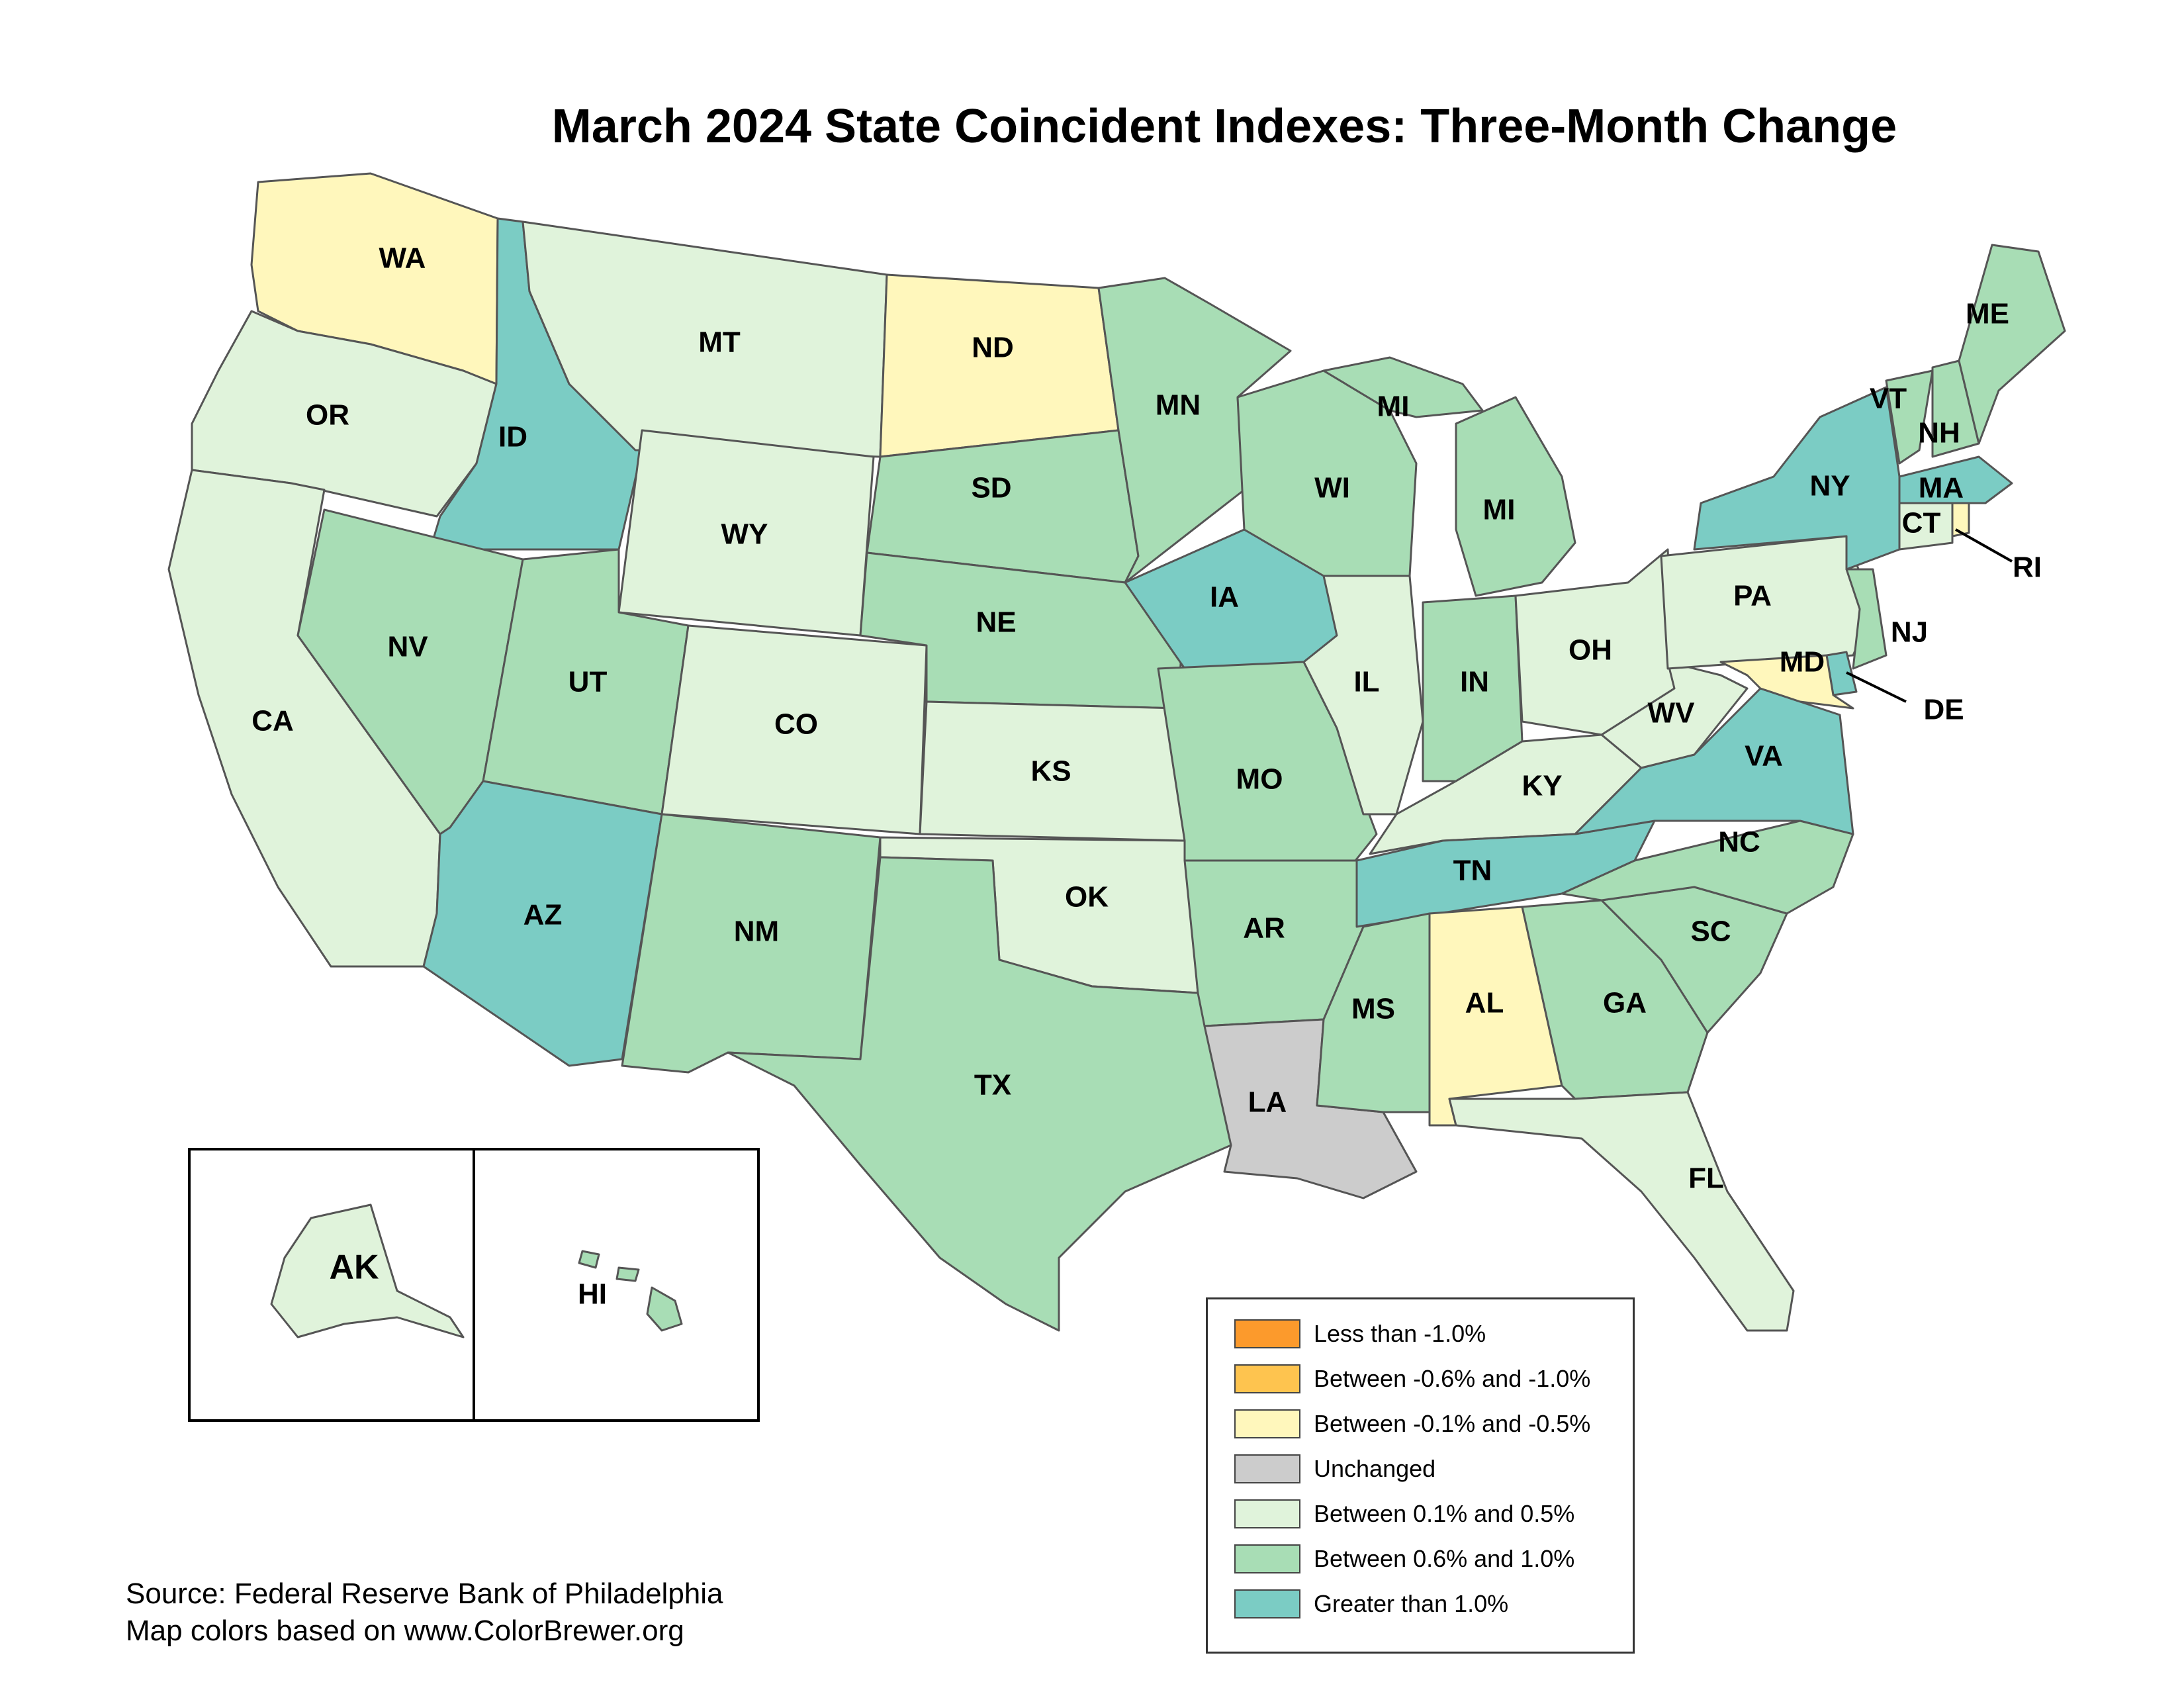 This screenshot has width=2184, height=1688. Describe the element at coordinates (1373, 1009) in the screenshot. I see `state-label-ms: MS` at that location.